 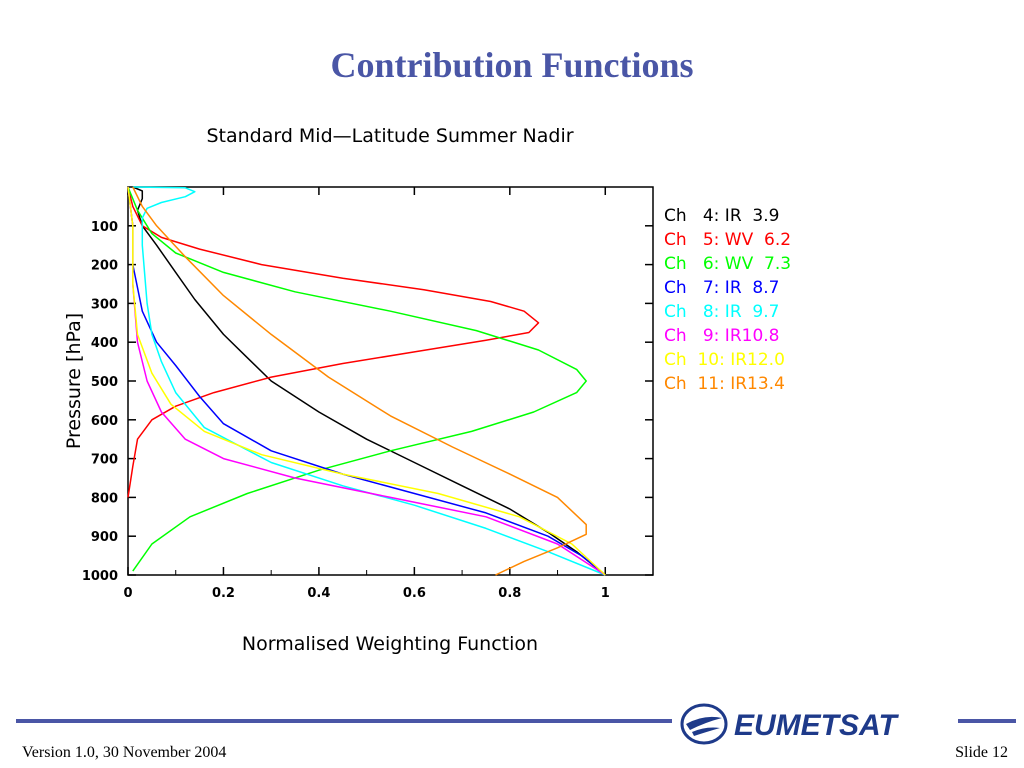 What do you see at coordinates (318, 593) in the screenshot?
I see `x-tick-label: 0.4` at bounding box center [318, 593].